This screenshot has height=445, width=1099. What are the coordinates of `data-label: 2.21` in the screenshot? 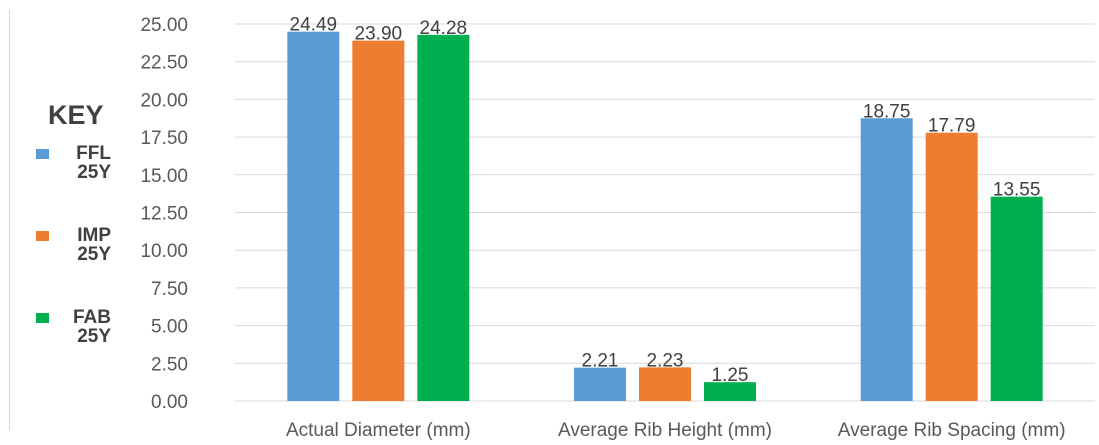 It's located at (600, 361).